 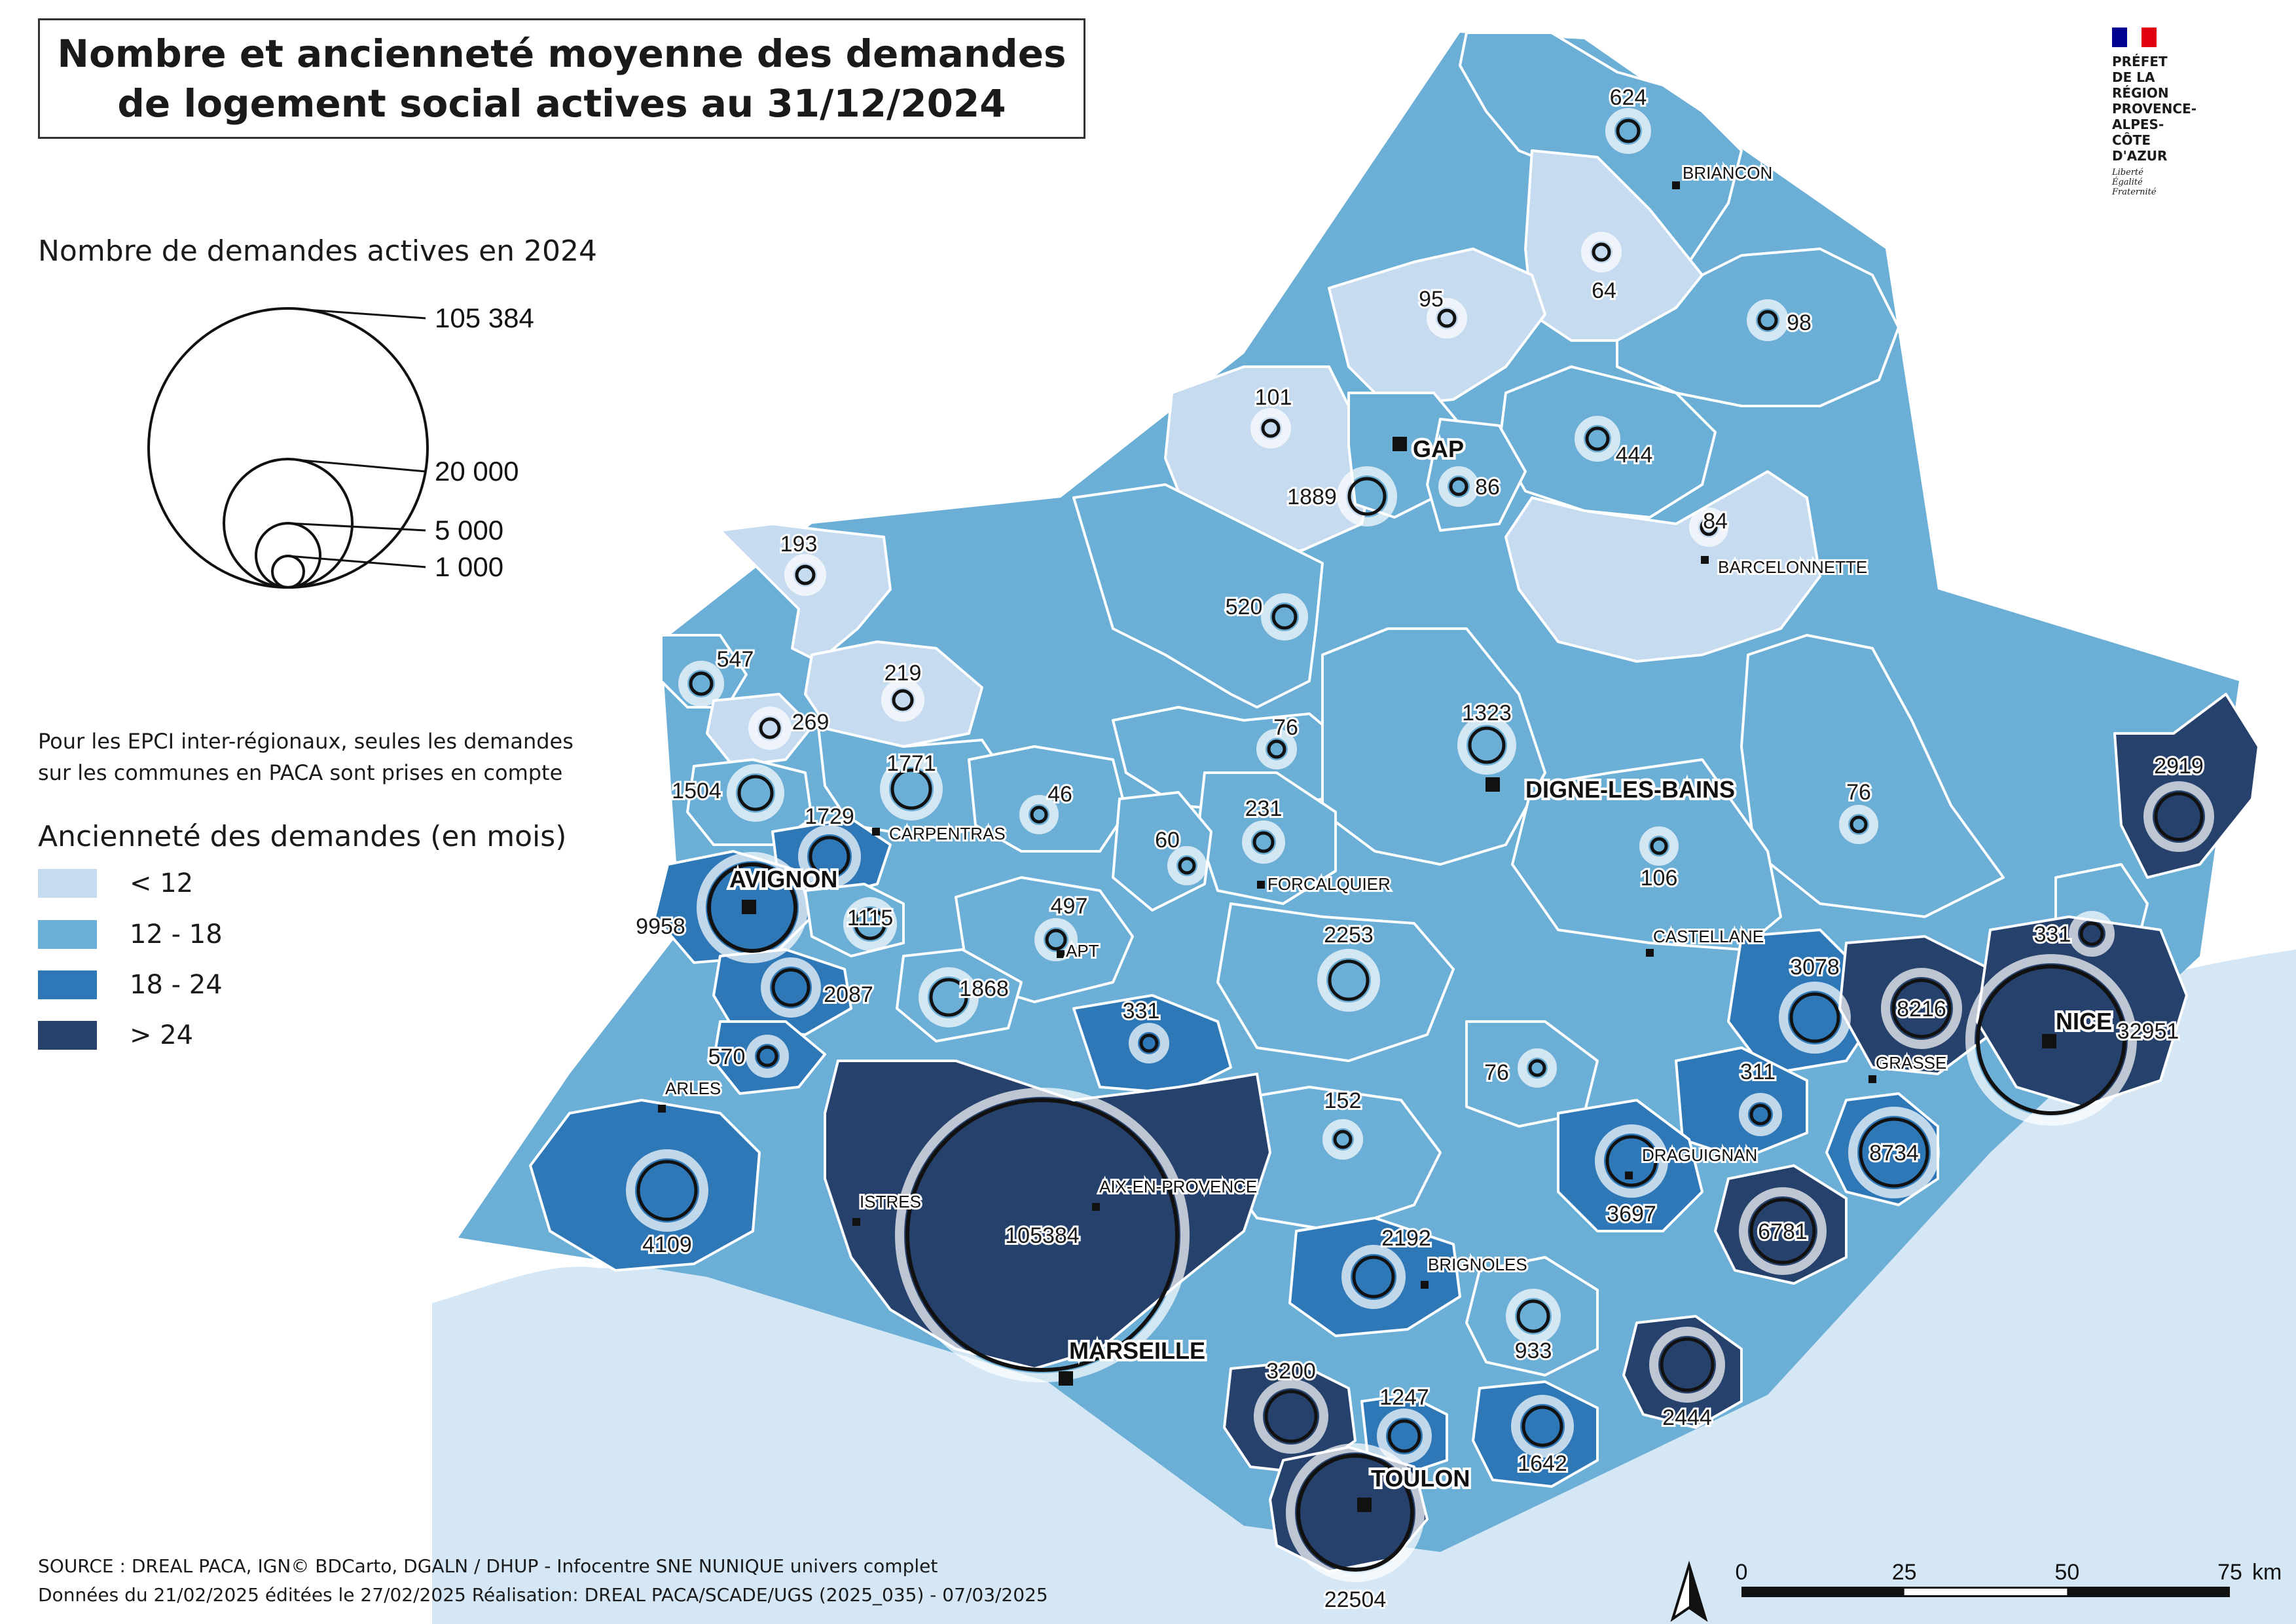 I want to click on demand-label: 106, so click(x=1659, y=878).